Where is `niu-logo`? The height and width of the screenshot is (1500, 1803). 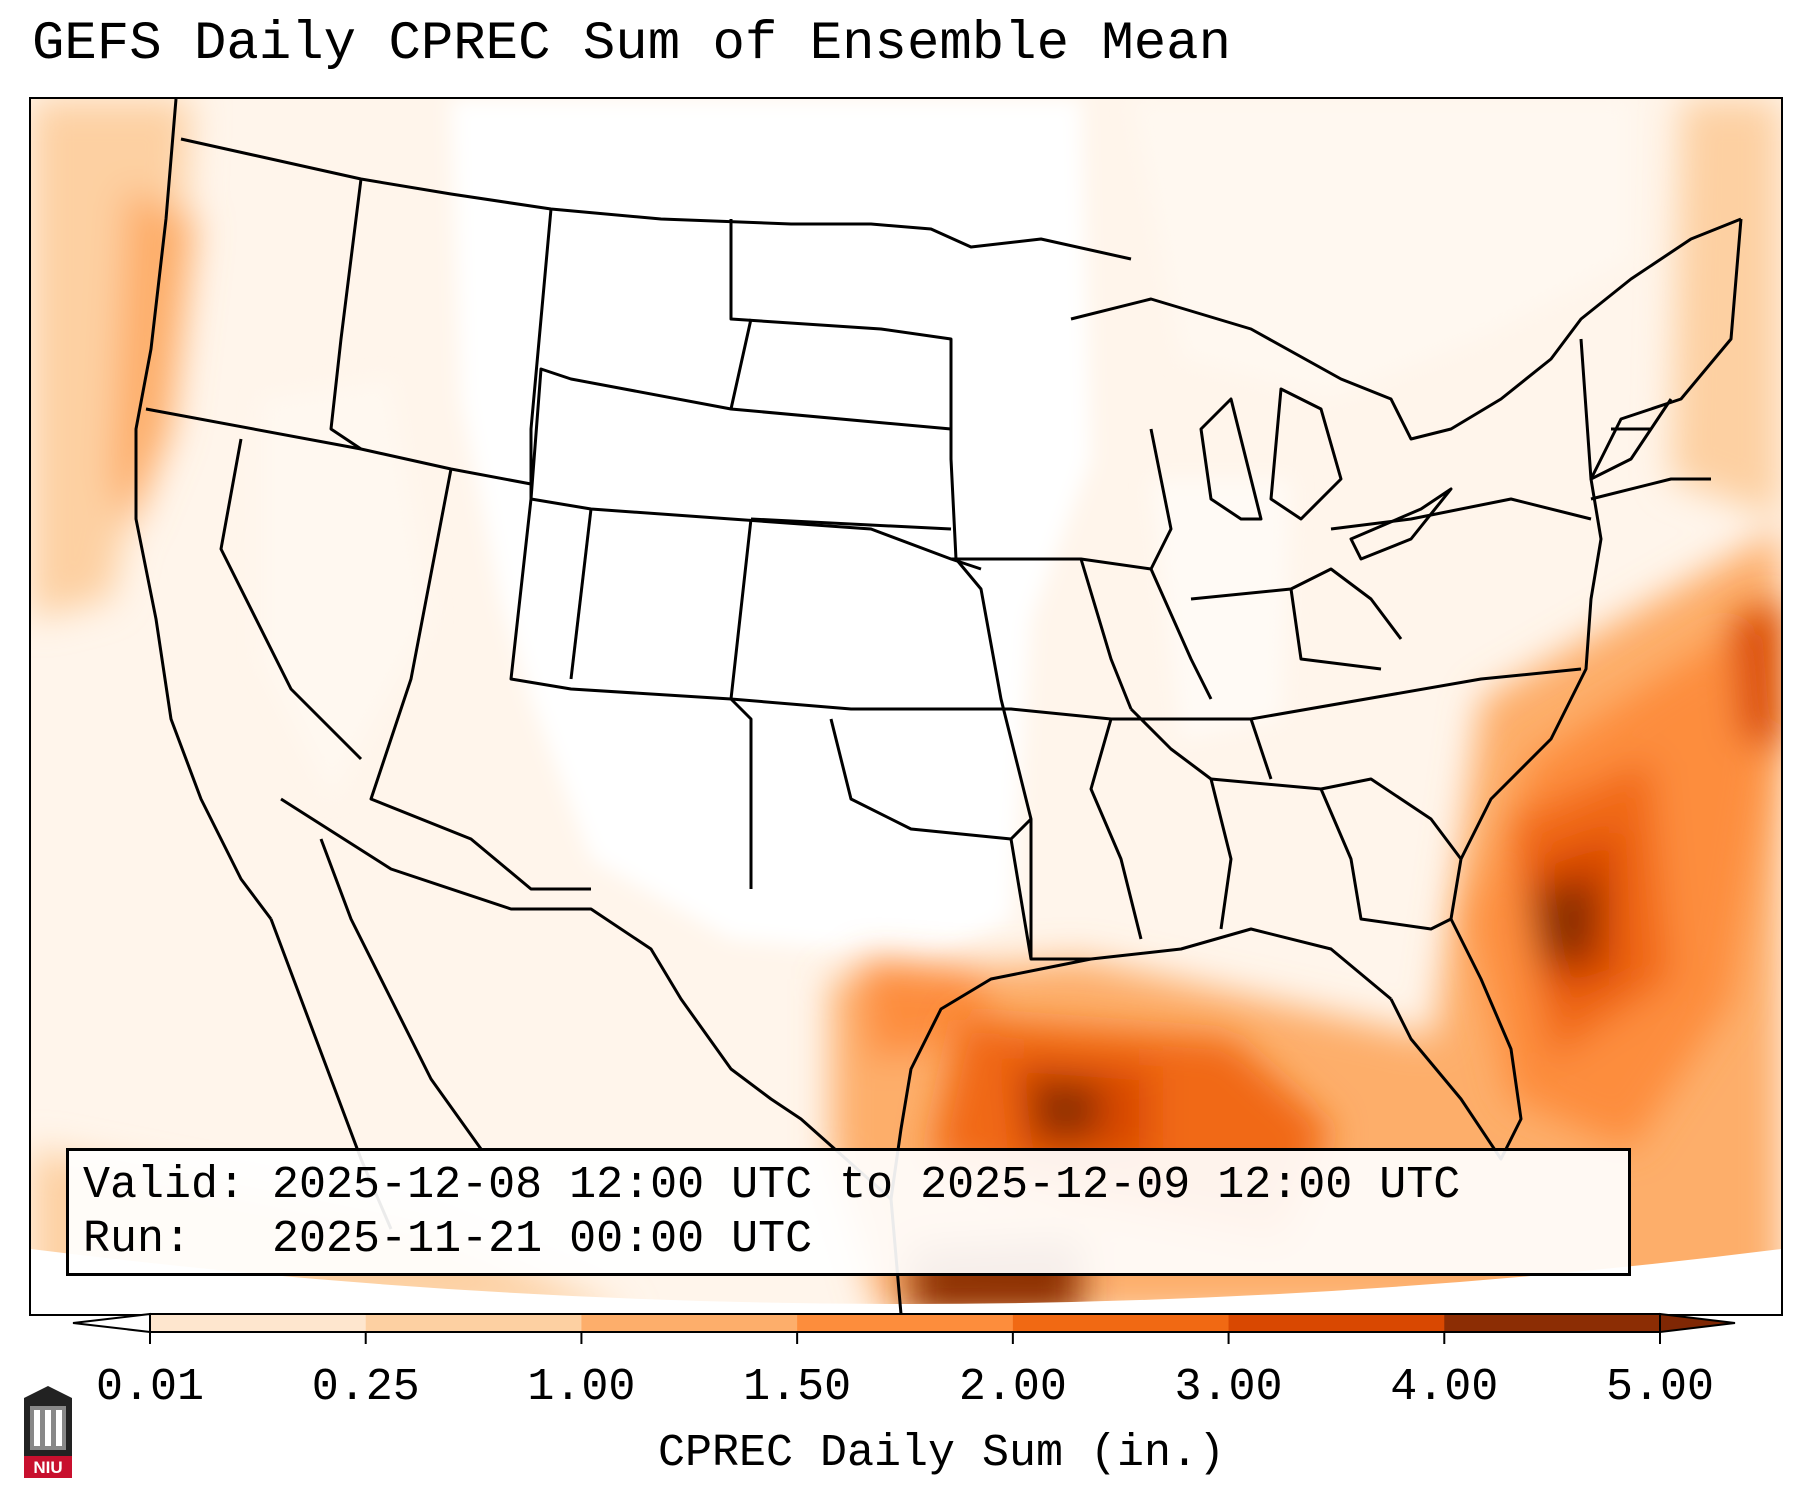
niu-logo is located at coordinates (48, 1432).